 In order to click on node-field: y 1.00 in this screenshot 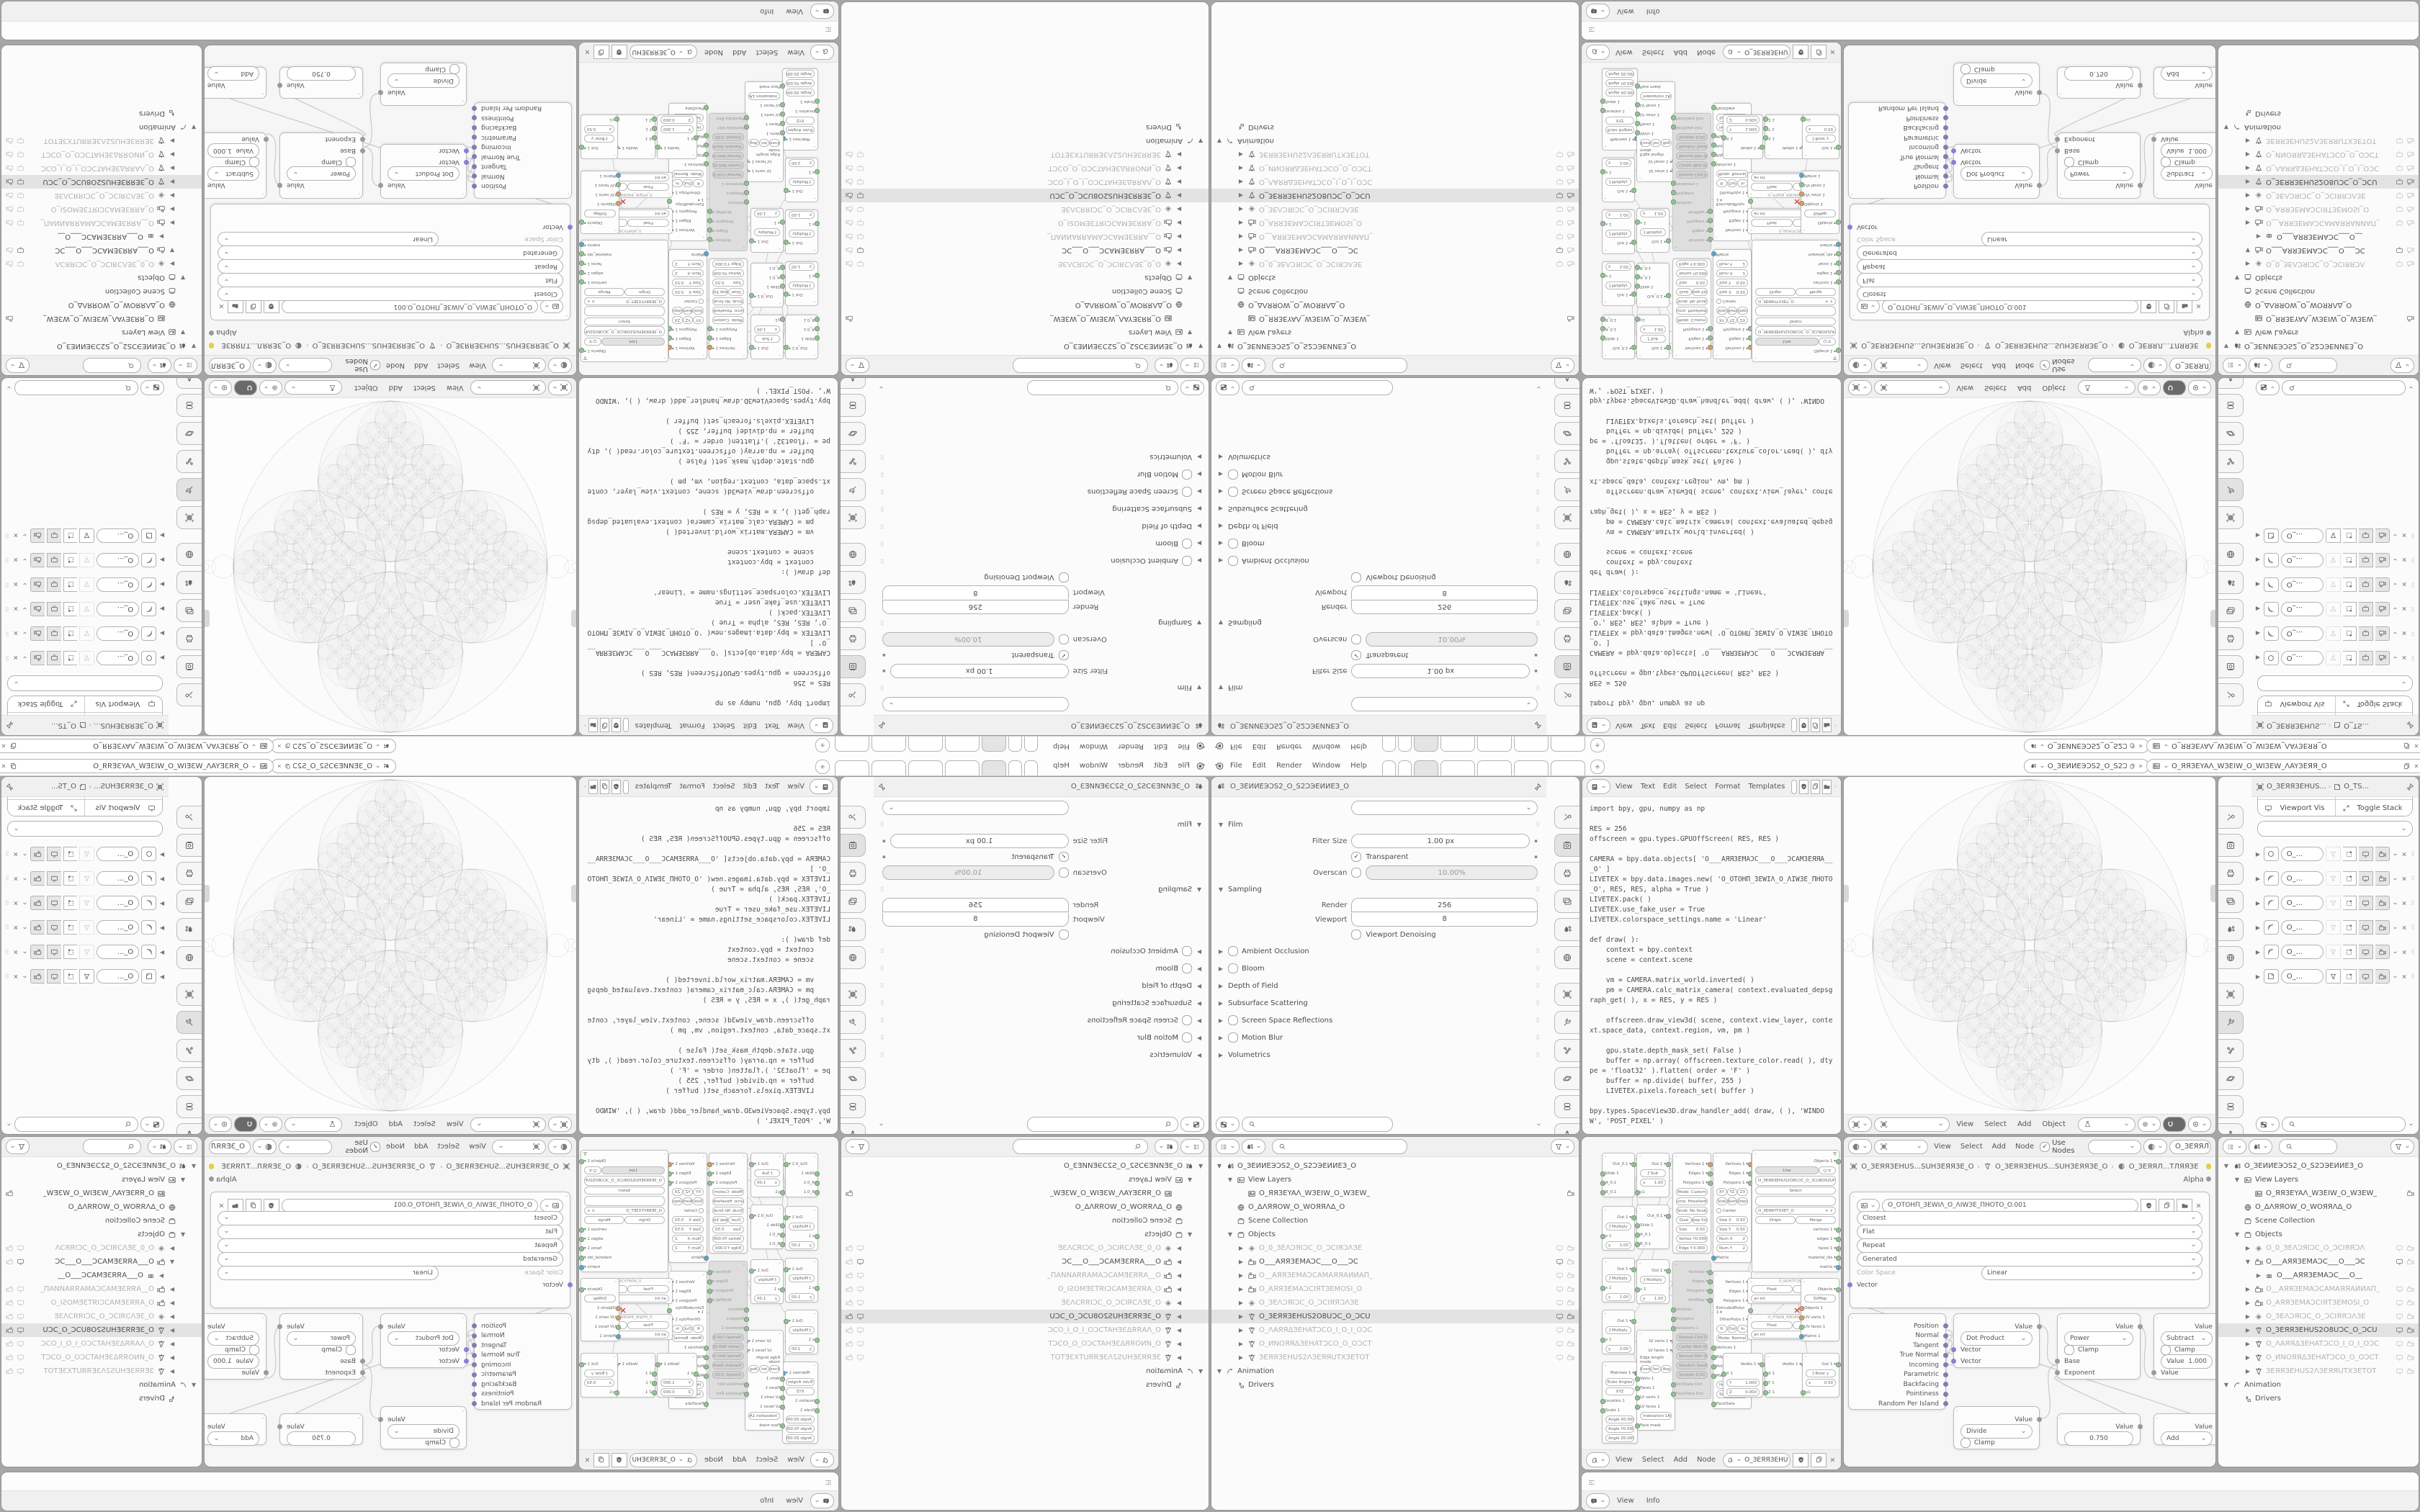, I will do `click(802, 266)`.